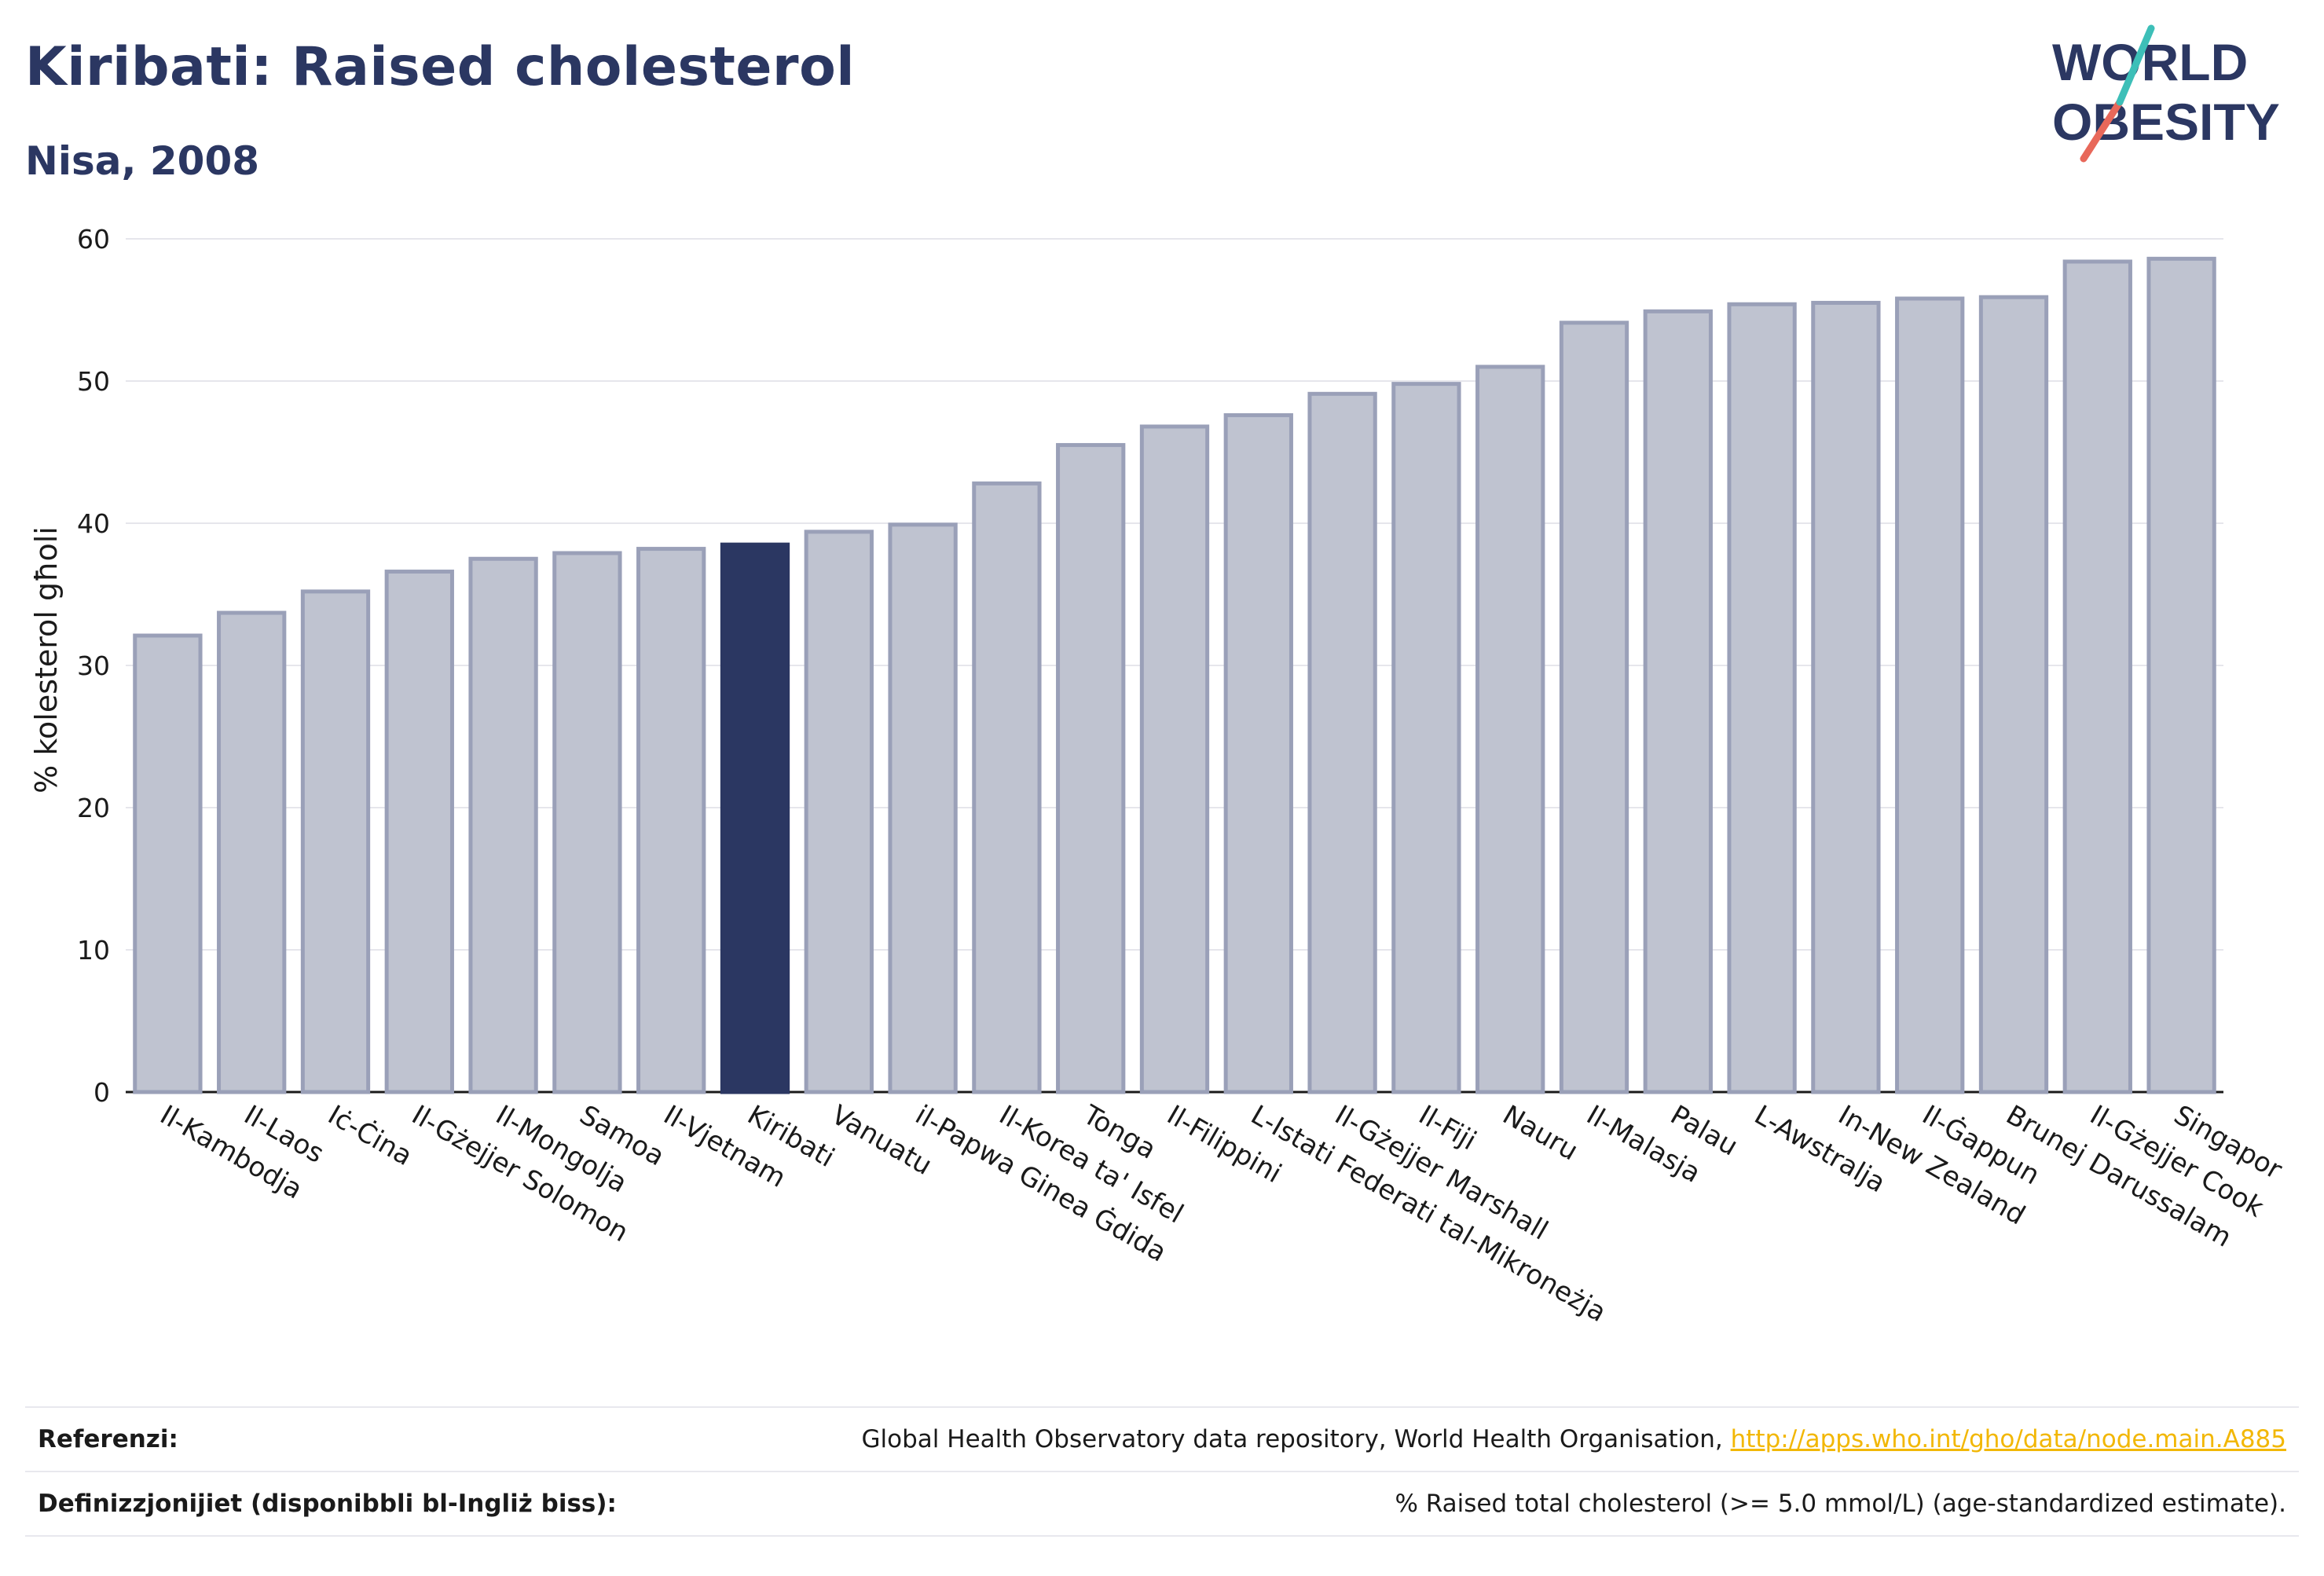  Describe the element at coordinates (2135, 65) in the screenshot. I see `logo-slash-teal` at that location.